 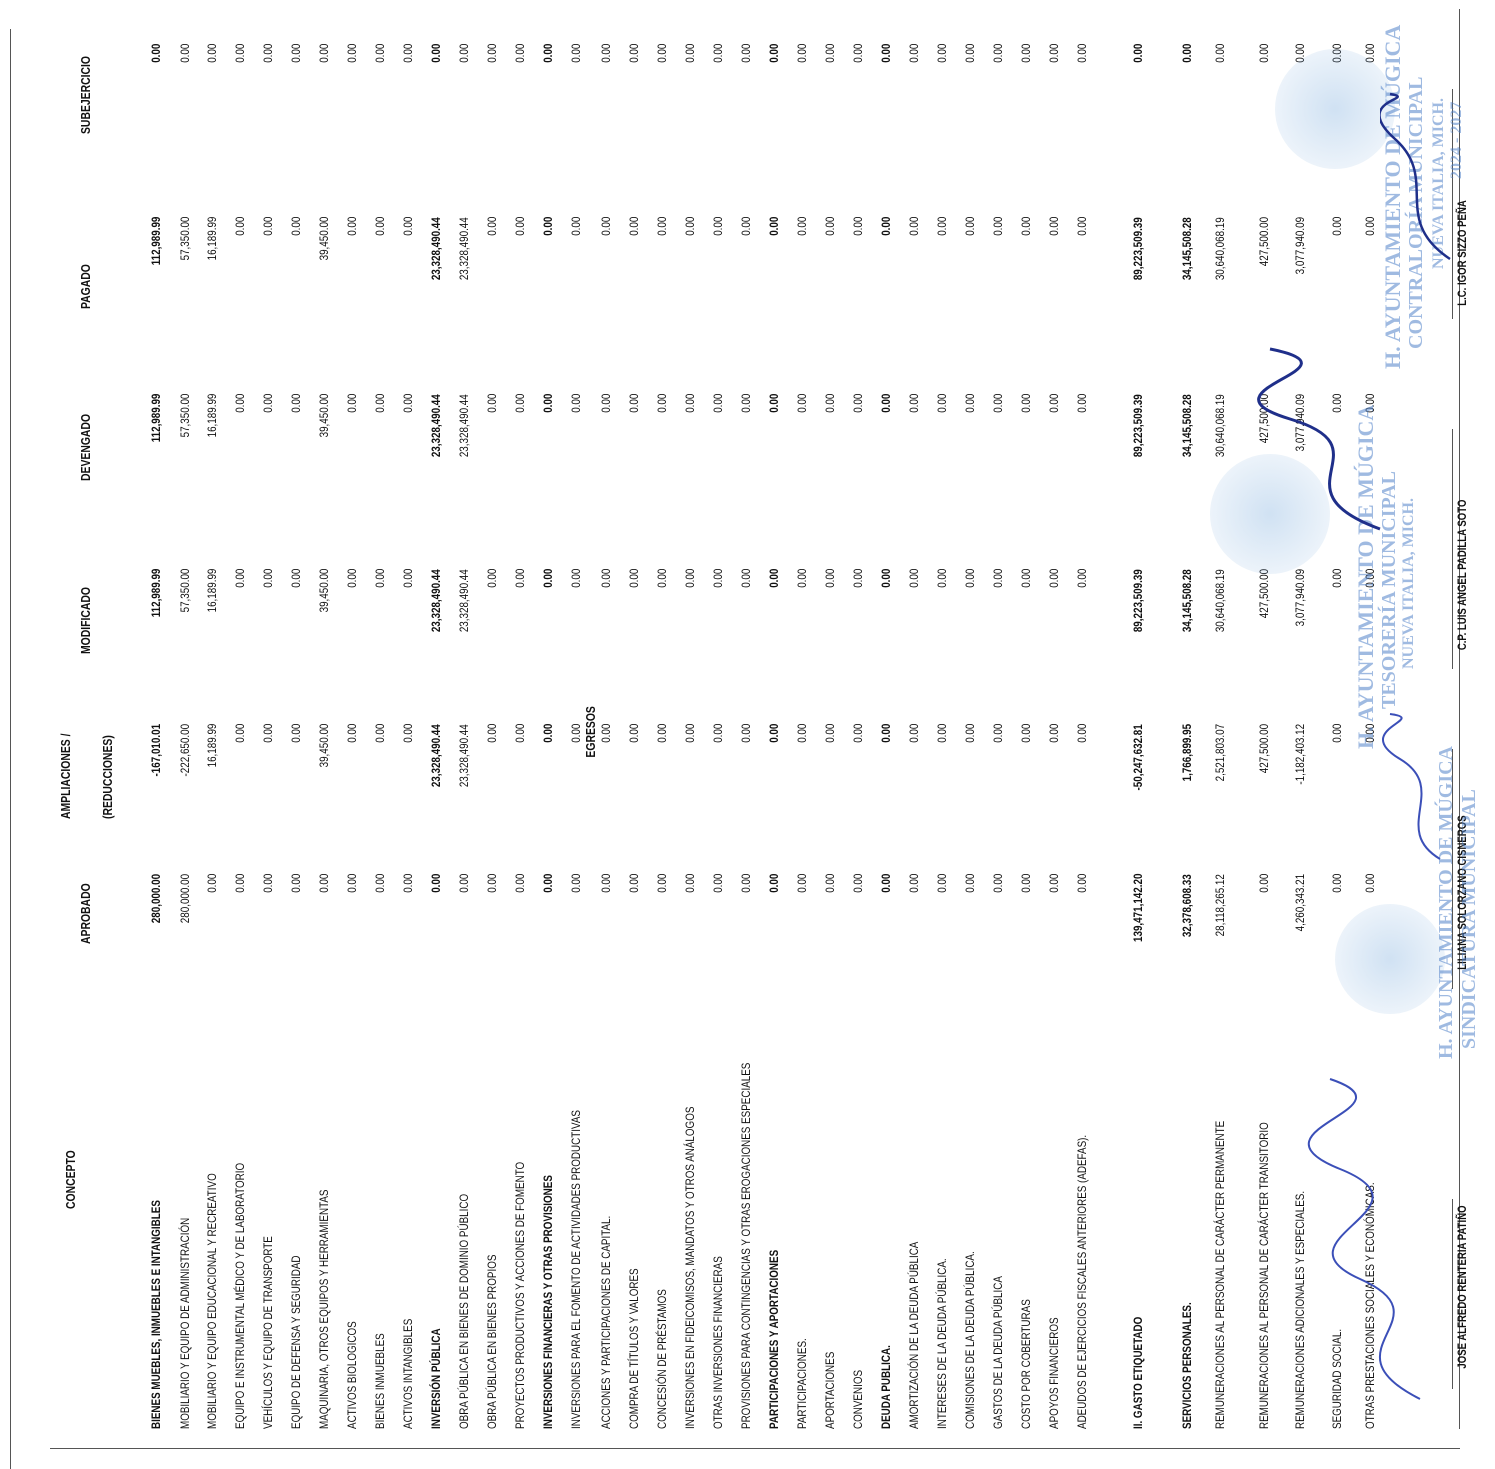 What do you see at coordinates (1187, 248) in the screenshot?
I see `cell-pagado: 34,145,508.28` at bounding box center [1187, 248].